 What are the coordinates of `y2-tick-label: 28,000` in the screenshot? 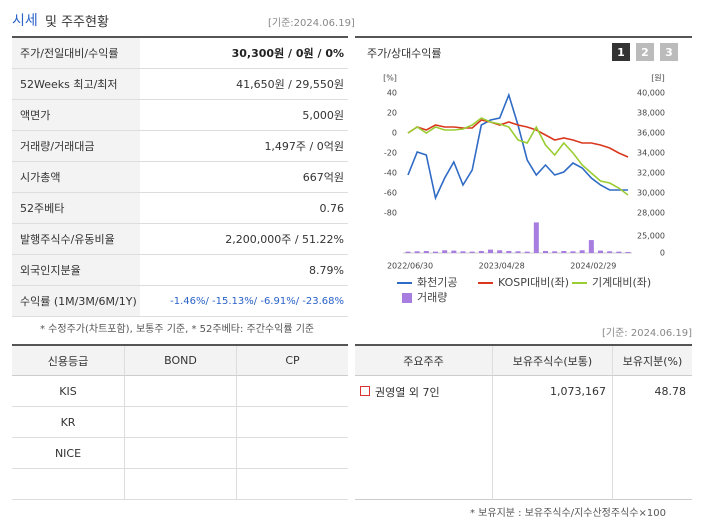 It's located at (651, 213).